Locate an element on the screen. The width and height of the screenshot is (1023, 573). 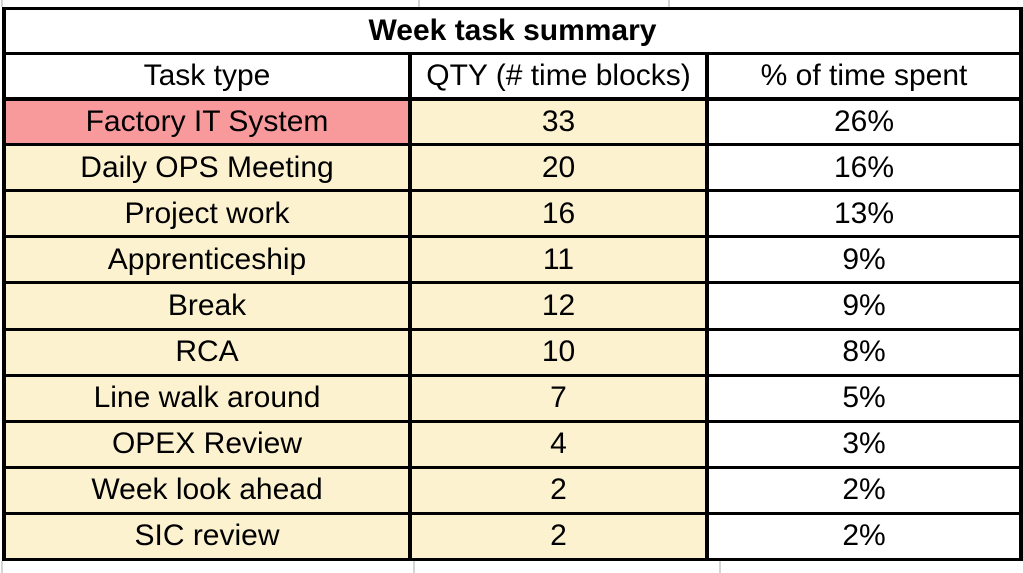
cell-task: Line walk around is located at coordinates (207, 398).